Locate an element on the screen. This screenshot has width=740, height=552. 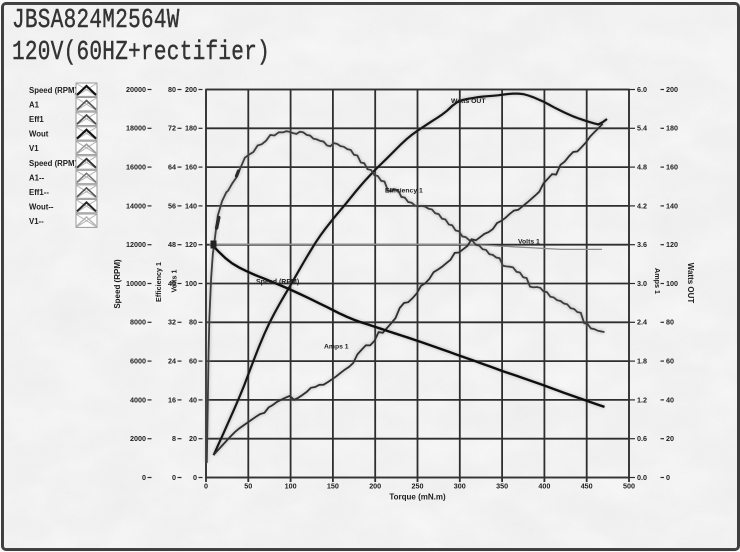
svg-text: 450 is located at coordinates (587, 486).